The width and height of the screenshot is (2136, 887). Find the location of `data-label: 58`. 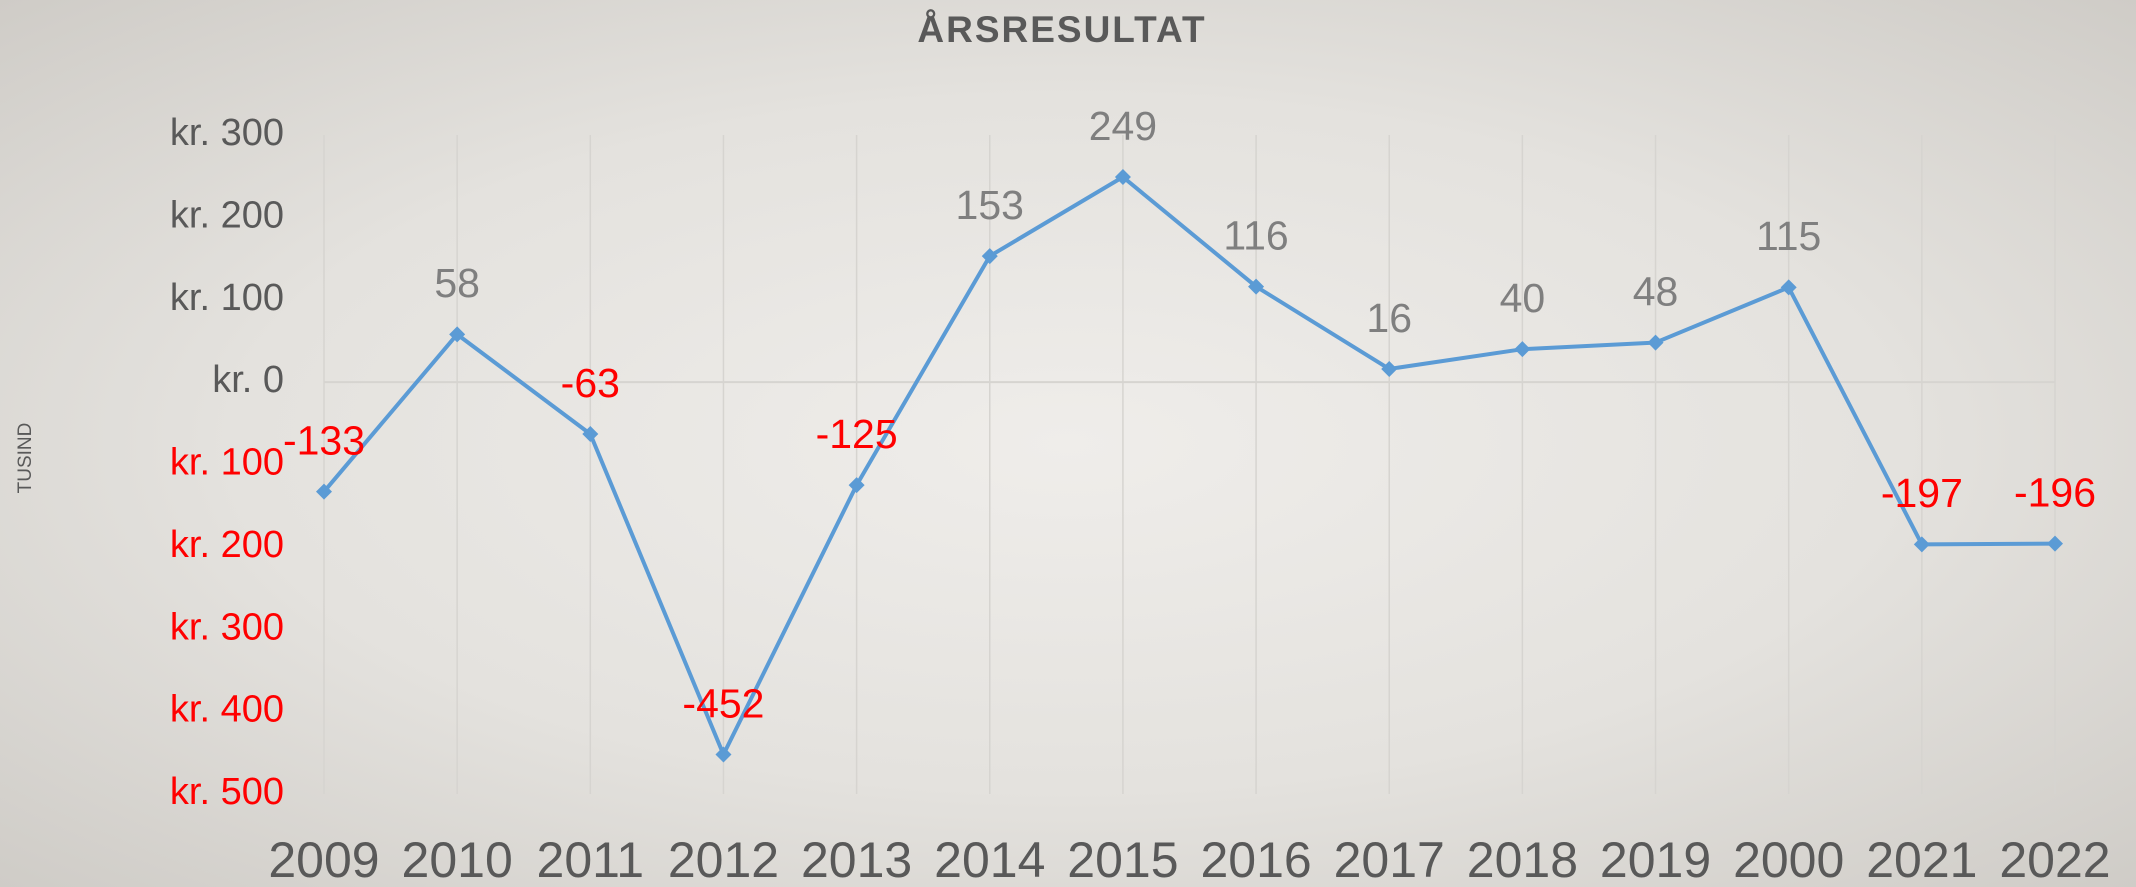

data-label: 58 is located at coordinates (457, 283).